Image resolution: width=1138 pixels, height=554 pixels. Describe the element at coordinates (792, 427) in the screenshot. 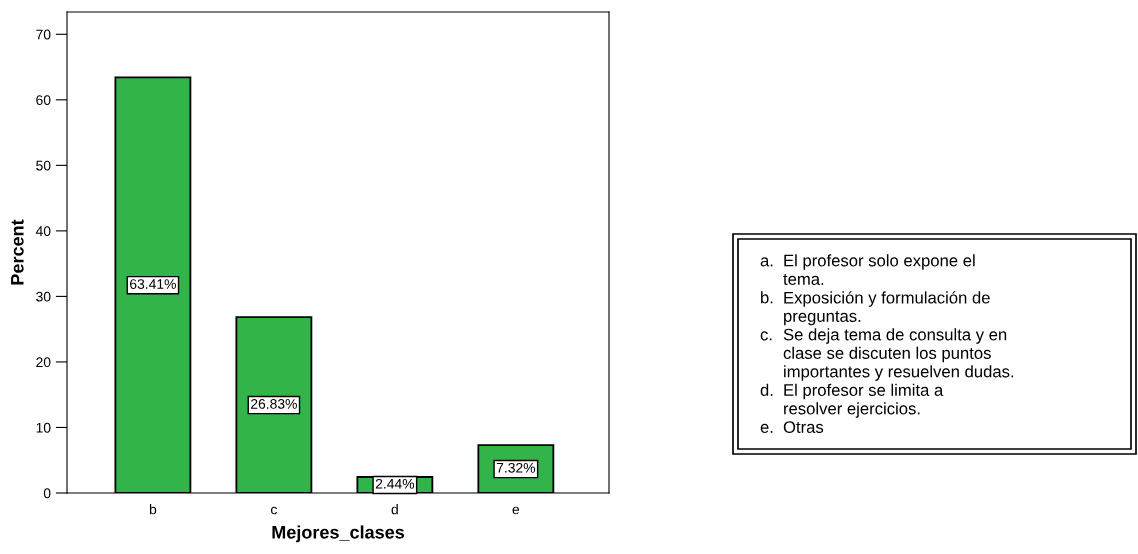

I see `text: e. Otras` at that location.